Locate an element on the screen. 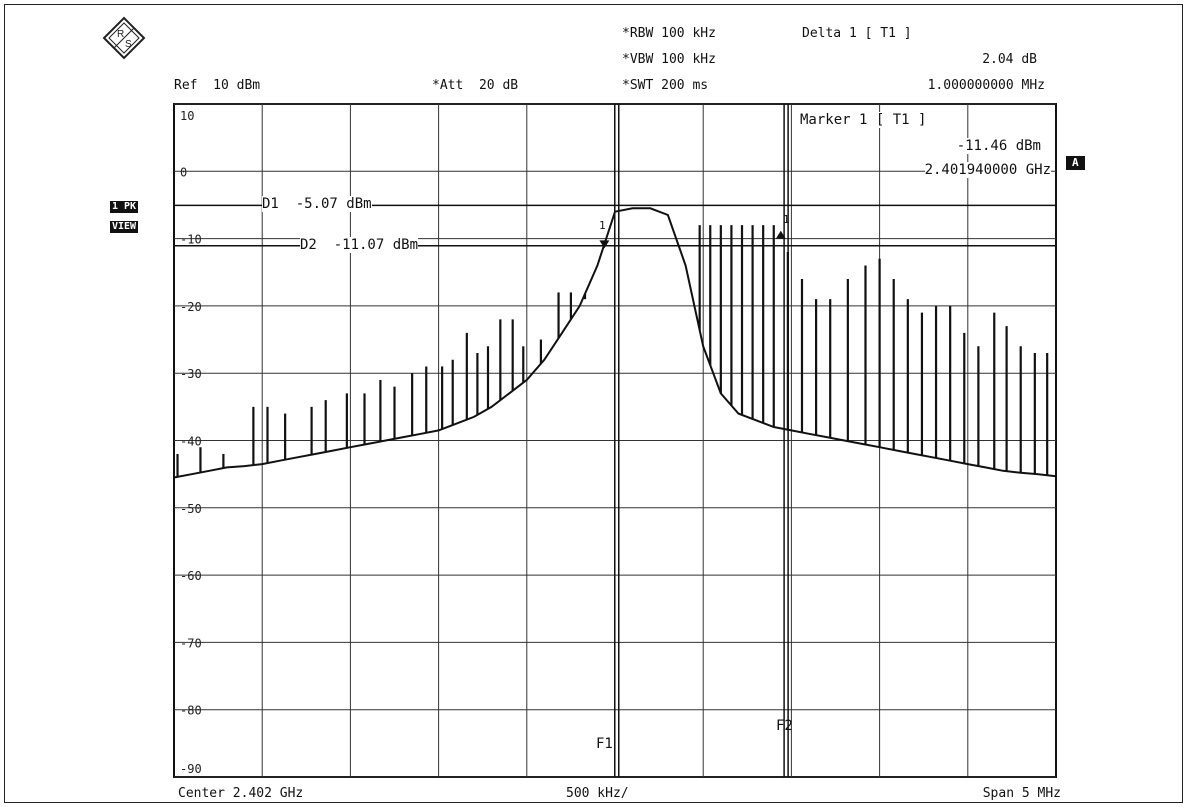 The image size is (1187, 807). delta-marker-label: Delta 1 [ T1 ] is located at coordinates (857, 33).